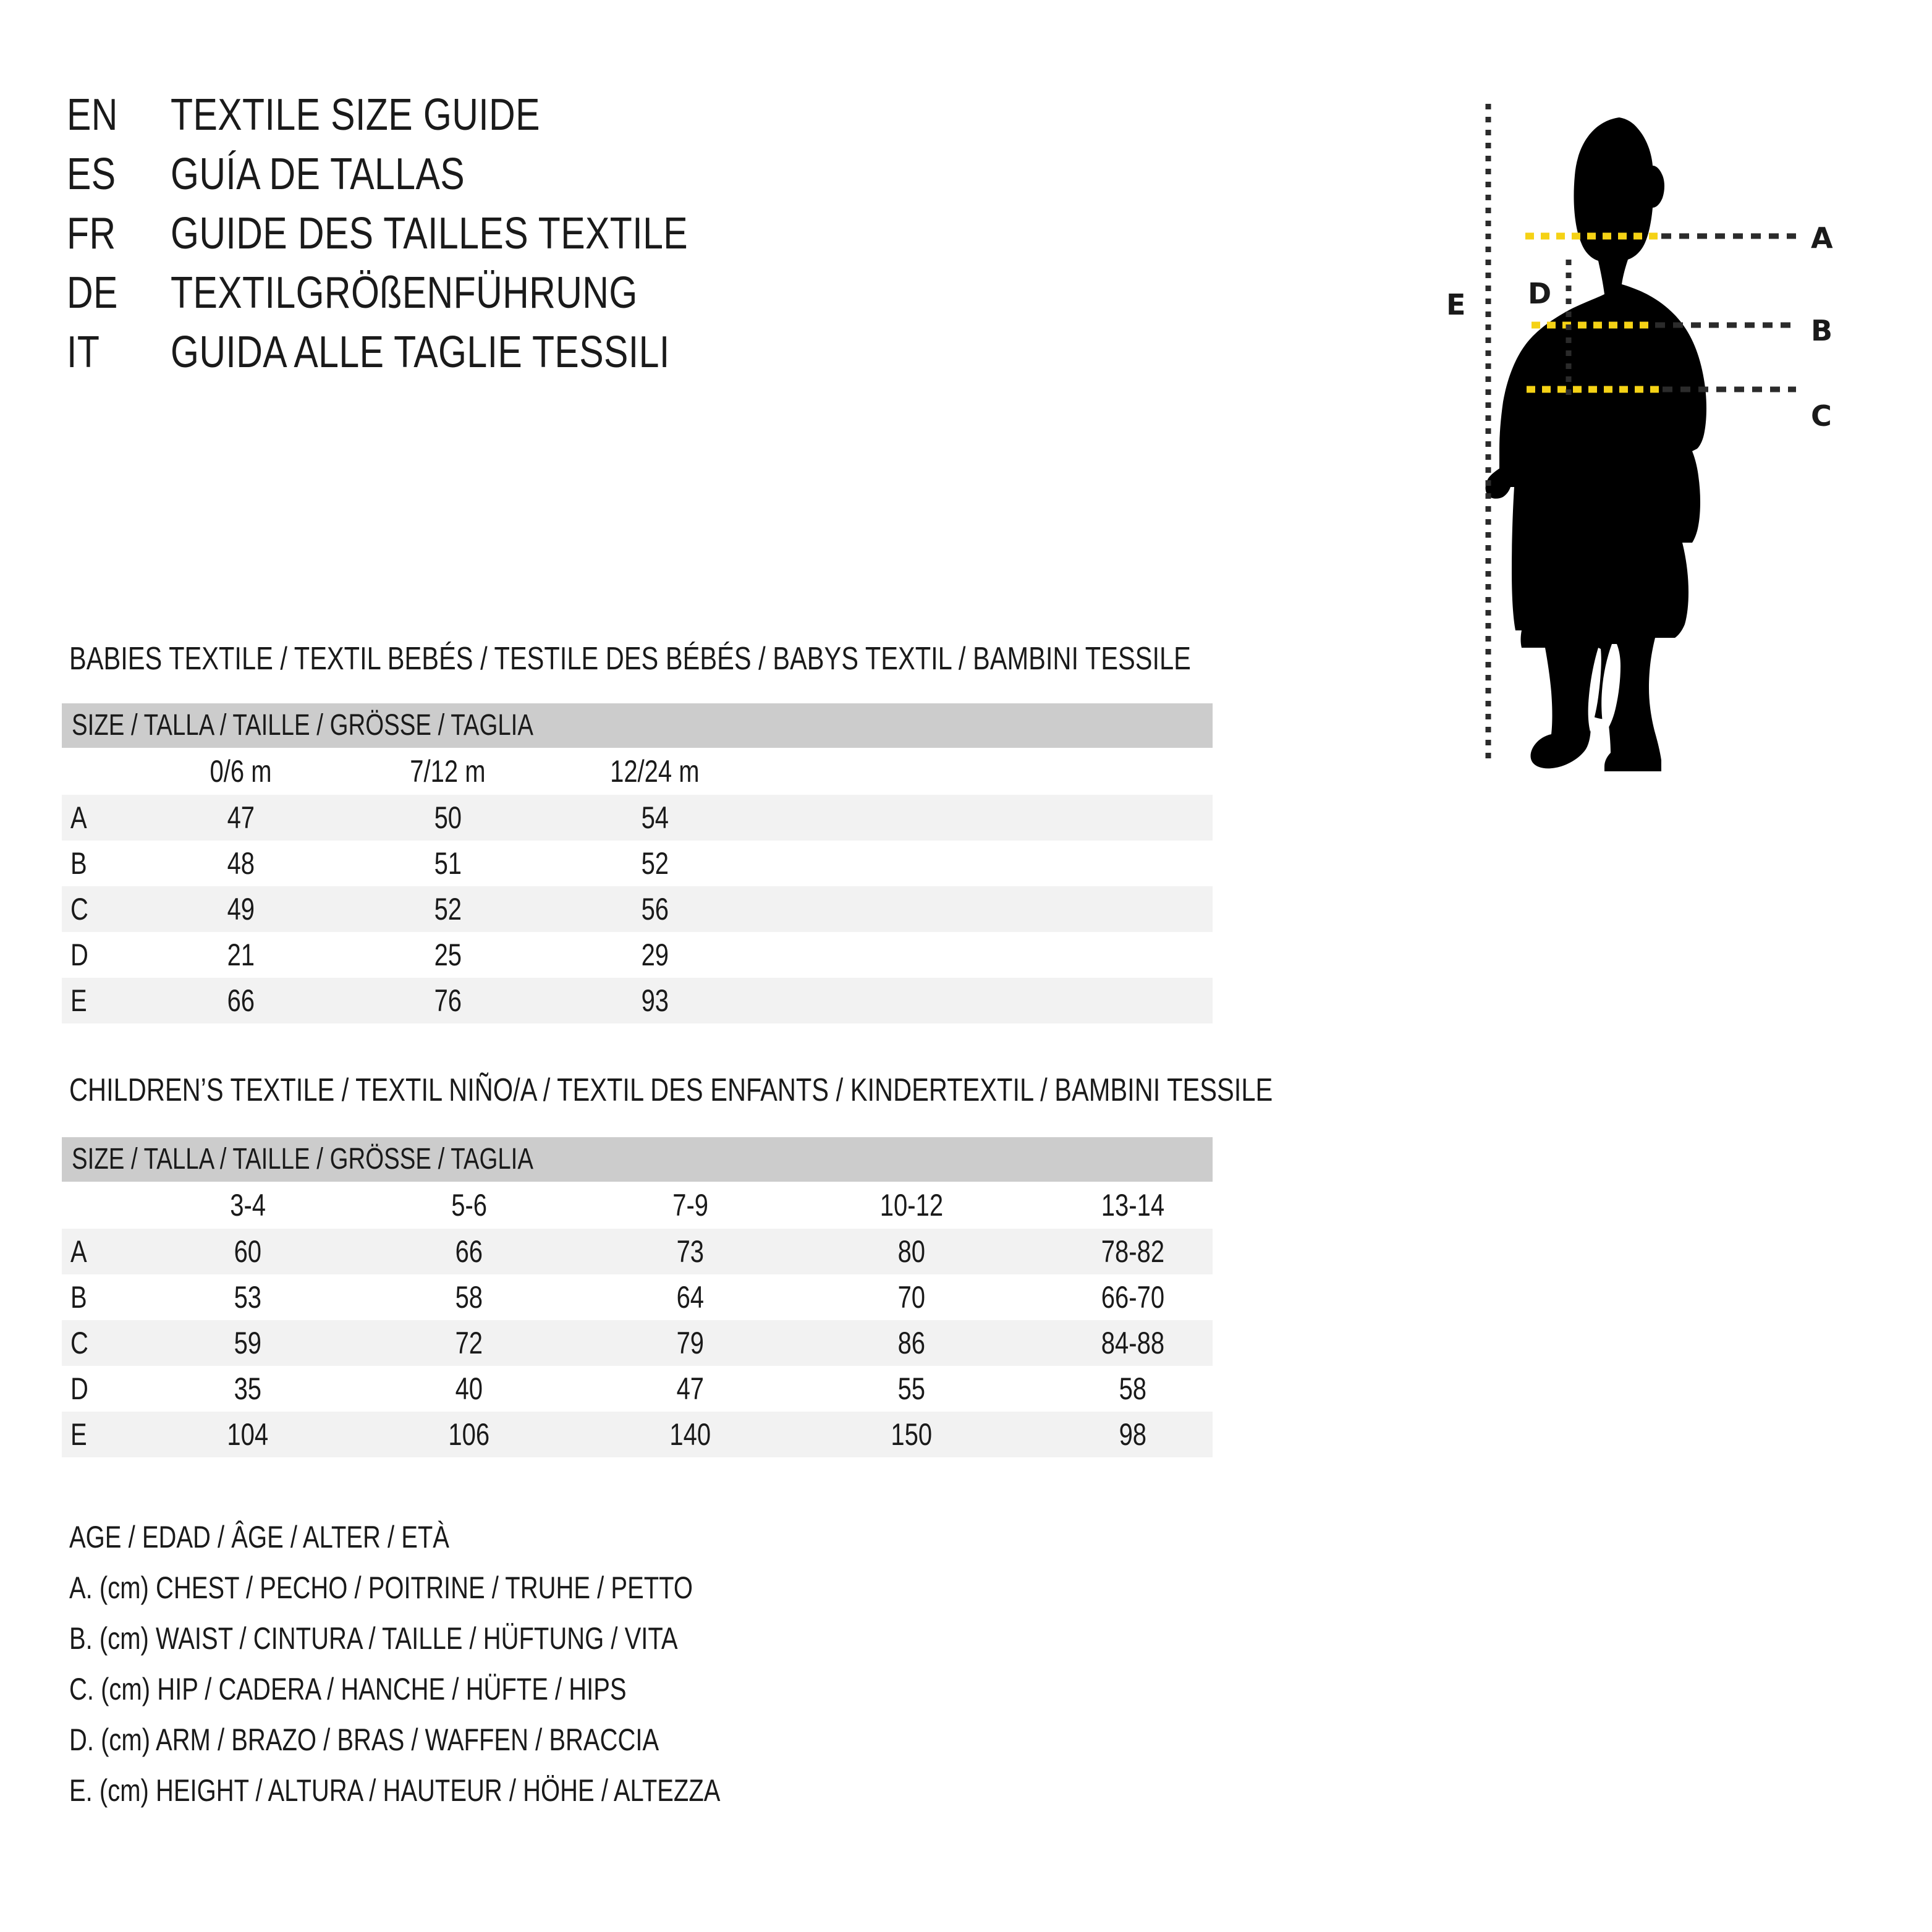 This screenshot has height=1932, width=1932. Describe the element at coordinates (655, 1000) in the screenshot. I see `table-cell: 93` at that location.